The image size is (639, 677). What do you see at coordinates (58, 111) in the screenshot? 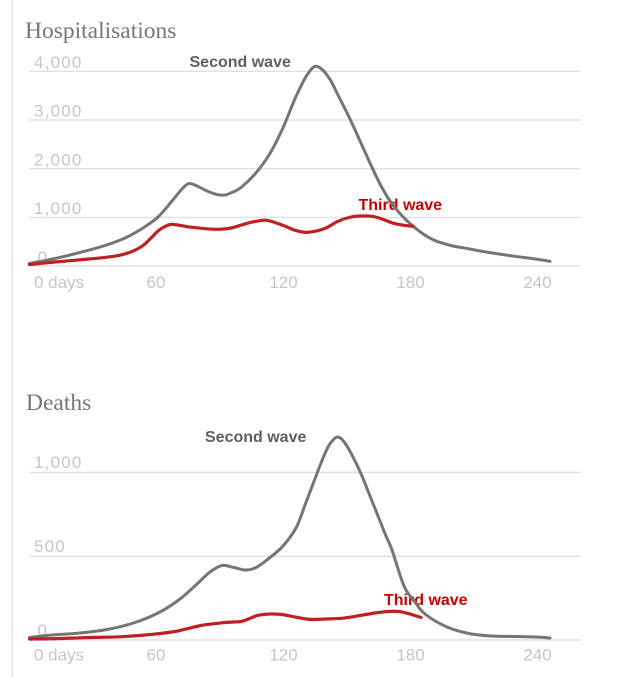
I see `svg-text: 3,000` at bounding box center [58, 111].